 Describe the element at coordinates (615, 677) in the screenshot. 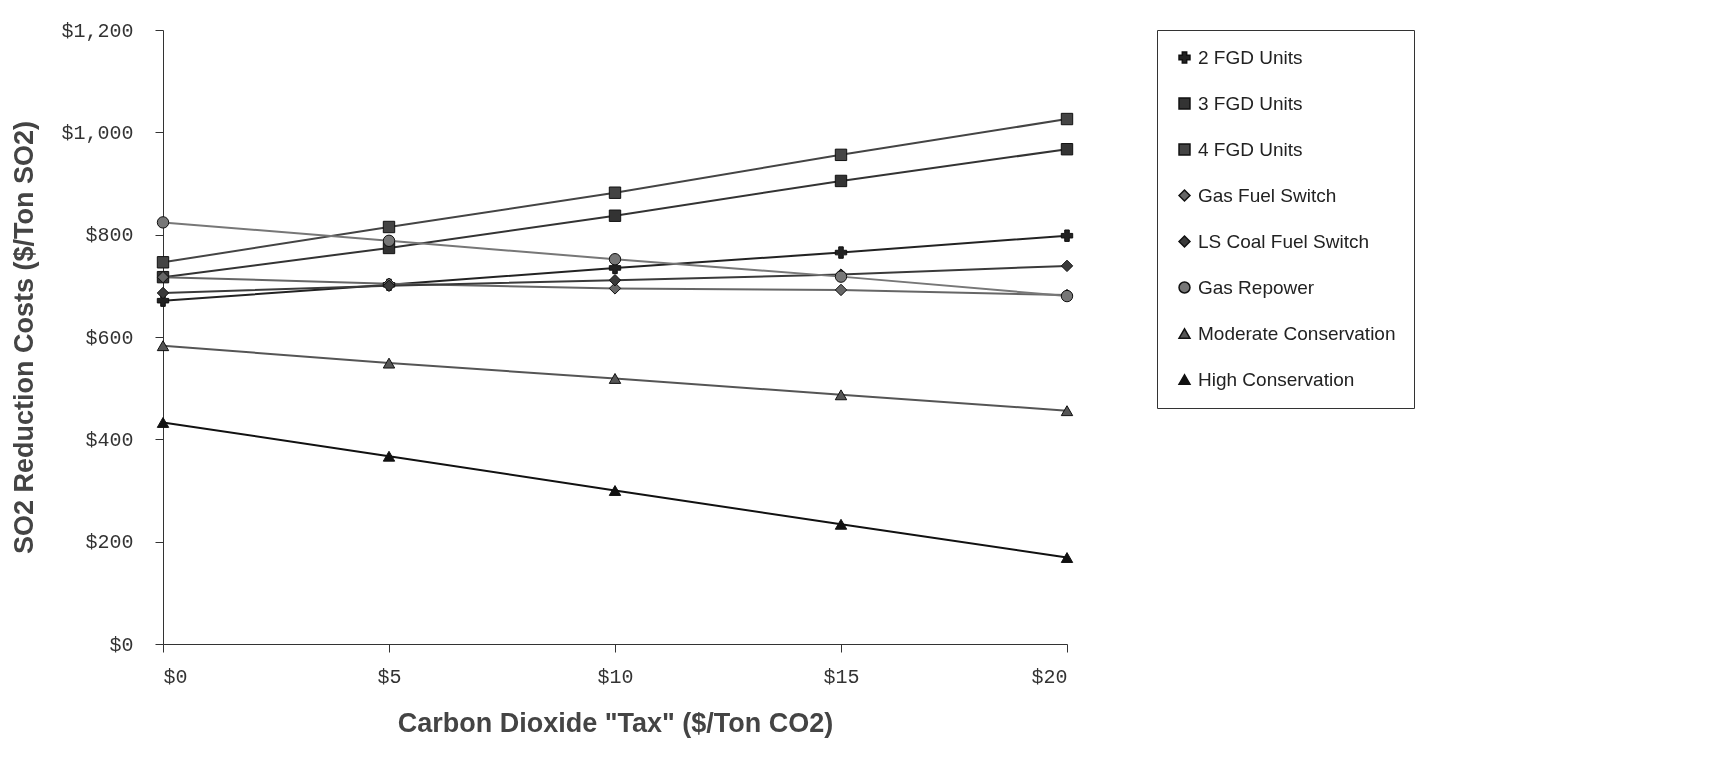

I see `x-tick-label: $10` at that location.